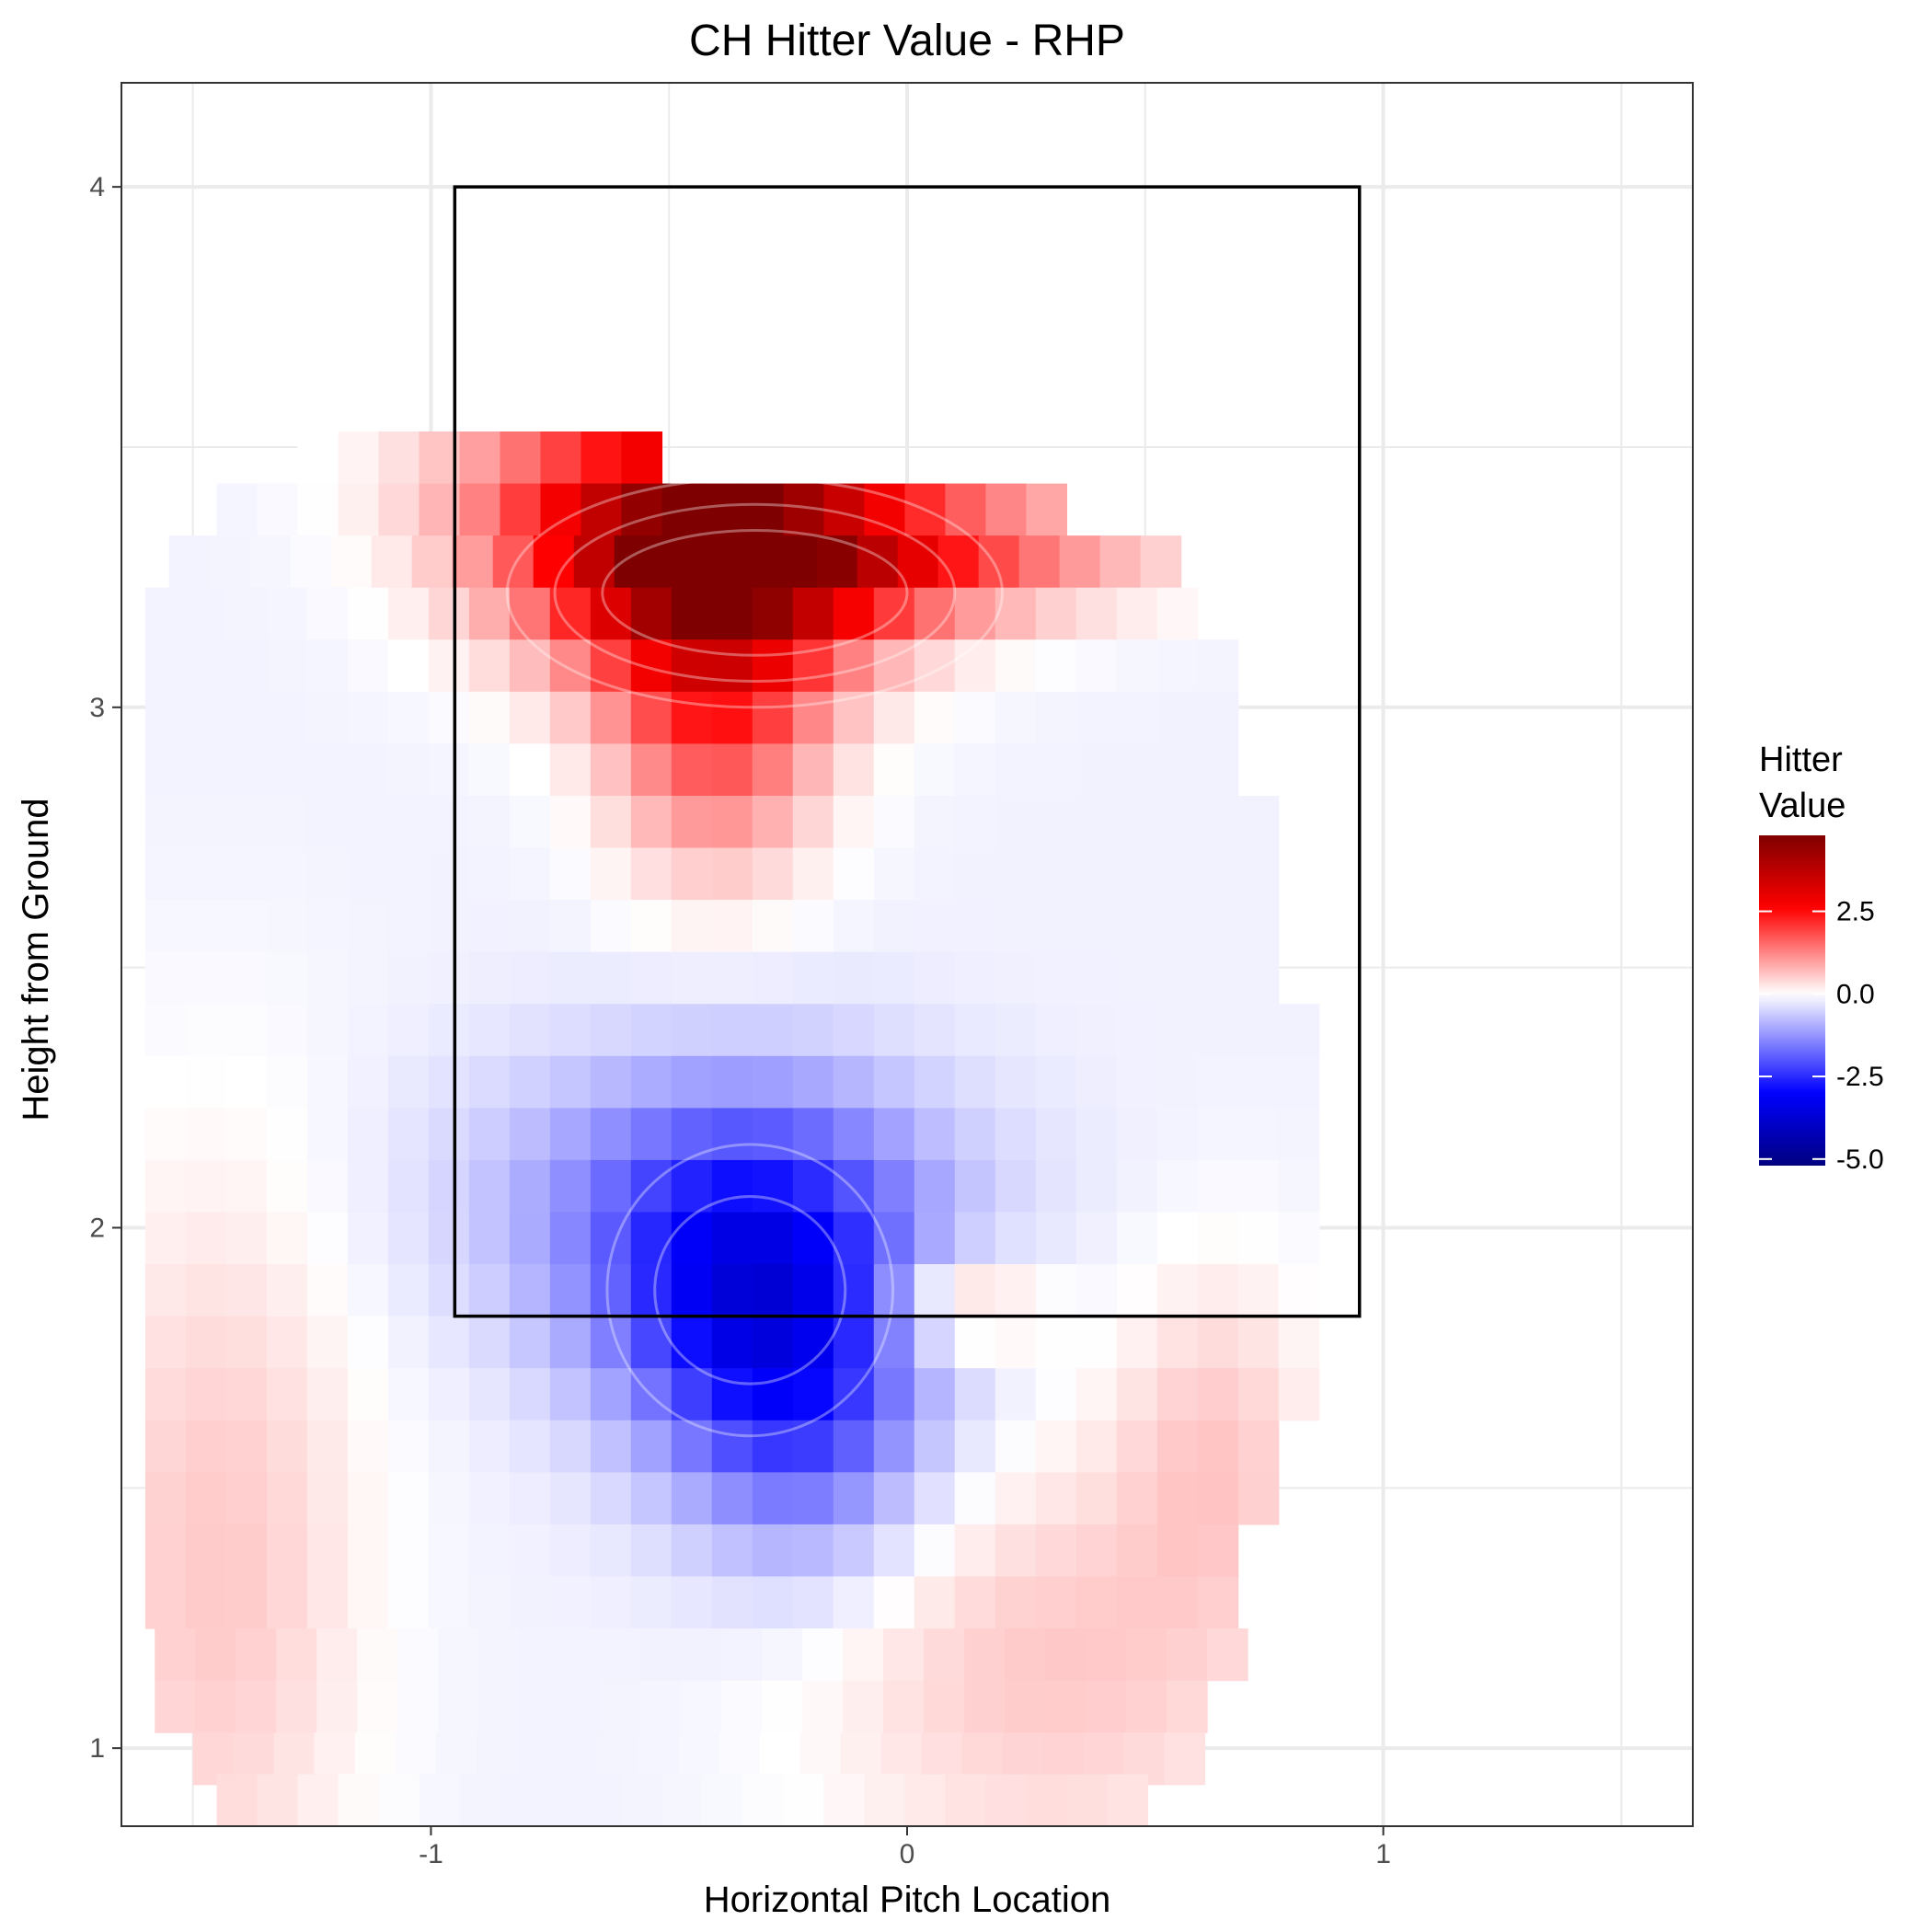 This screenshot has height=1932, width=1932. Describe the element at coordinates (907, 1900) in the screenshot. I see `x-axis-title: Horizontal Pitch Location` at that location.